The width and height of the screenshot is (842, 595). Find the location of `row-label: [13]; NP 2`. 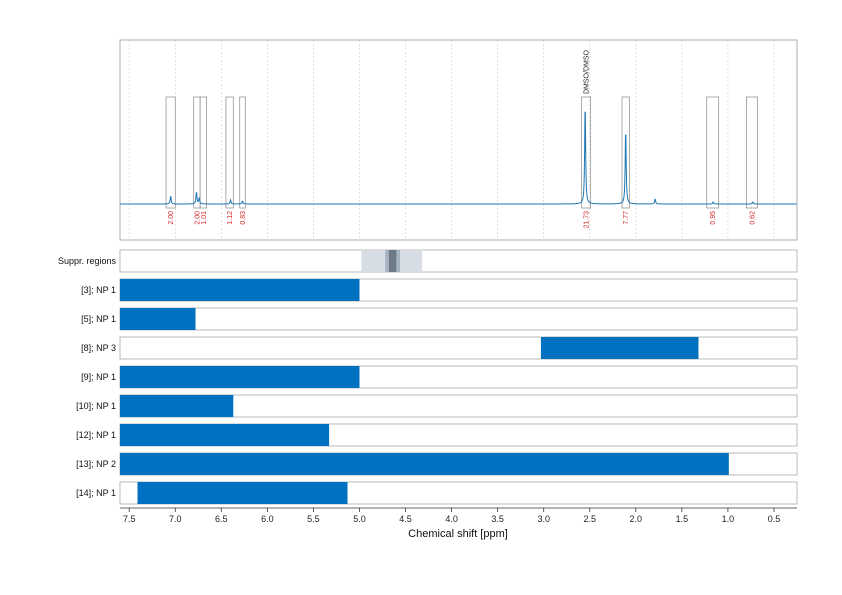

row-label: [13]; NP 2 is located at coordinates (96, 464).